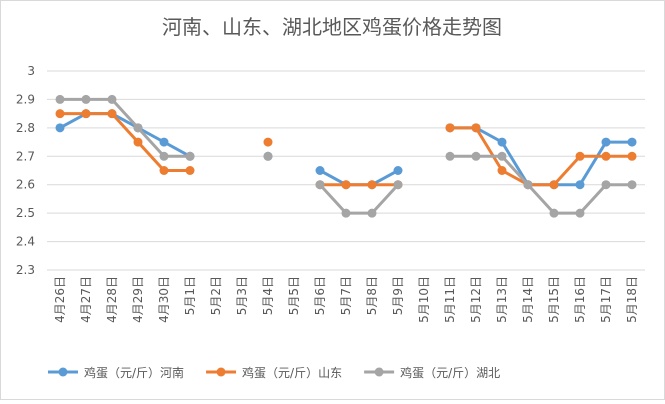  I want to click on y-tick-label: 2.6, so click(25, 185).